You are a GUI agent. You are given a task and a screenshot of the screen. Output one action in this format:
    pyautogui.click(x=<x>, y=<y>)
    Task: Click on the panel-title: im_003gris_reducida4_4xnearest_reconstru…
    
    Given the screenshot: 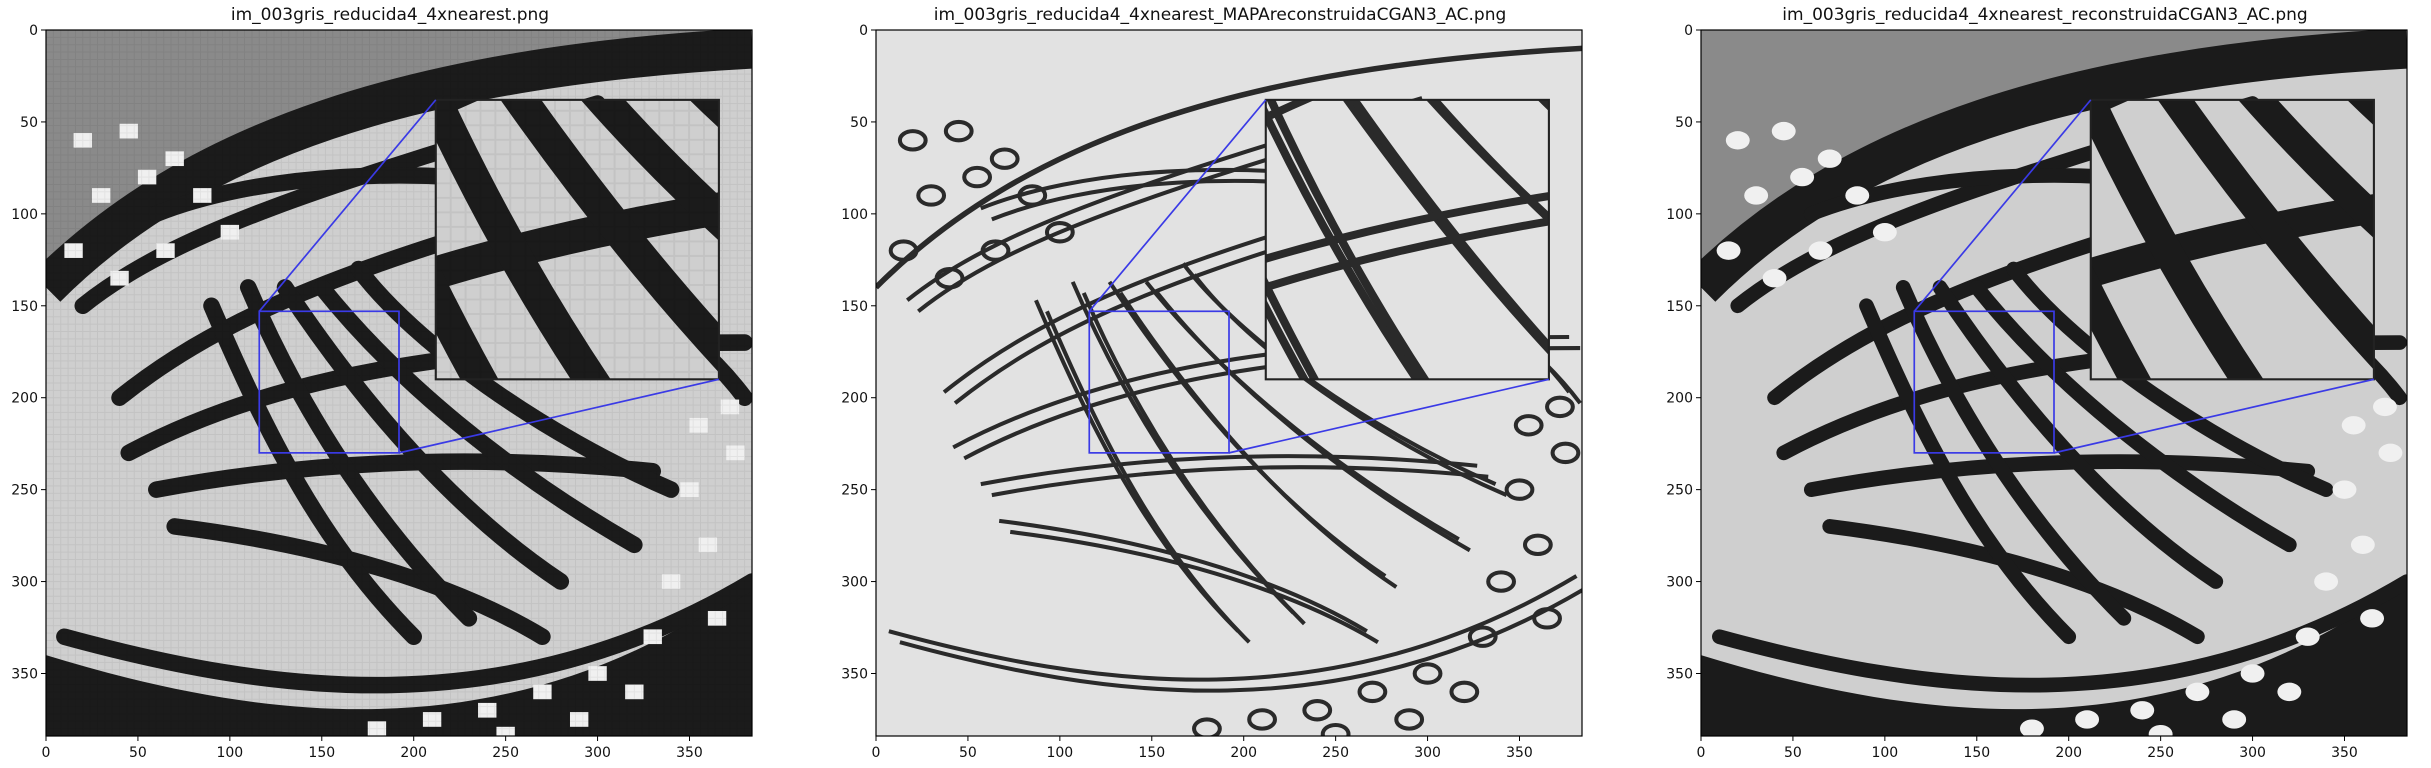 What is the action you would take?
    pyautogui.click(x=2045, y=15)
    